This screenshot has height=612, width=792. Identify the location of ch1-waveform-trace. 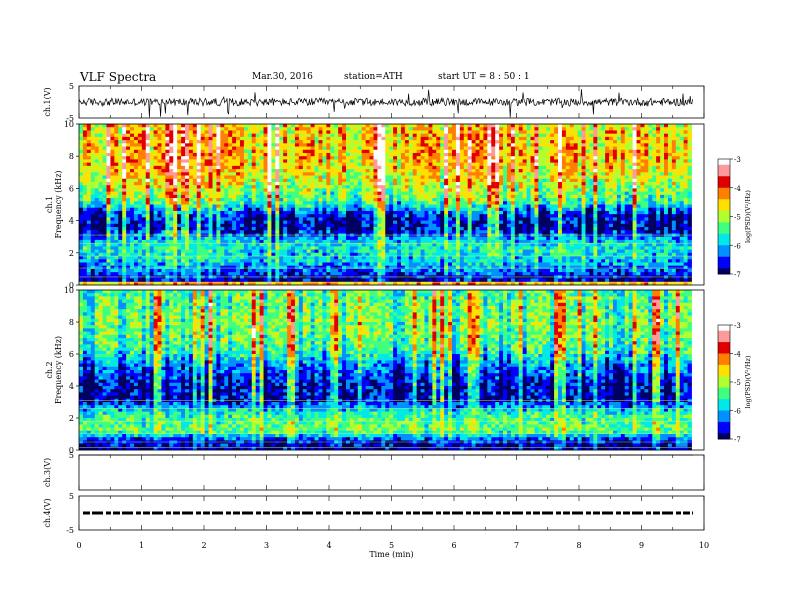
(385, 103).